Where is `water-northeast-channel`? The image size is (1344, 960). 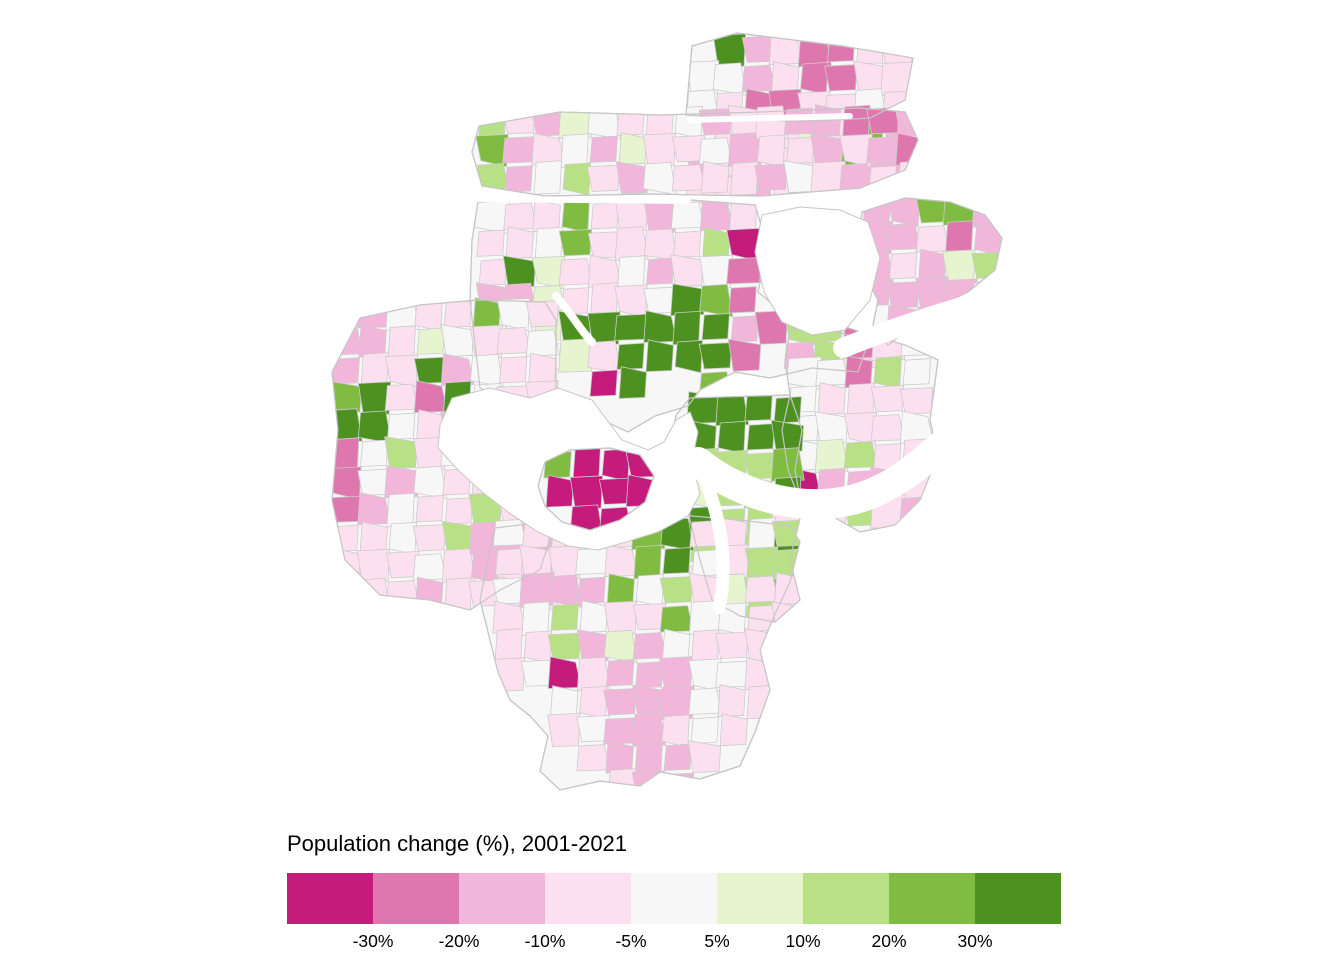 water-northeast-channel is located at coordinates (927, 320).